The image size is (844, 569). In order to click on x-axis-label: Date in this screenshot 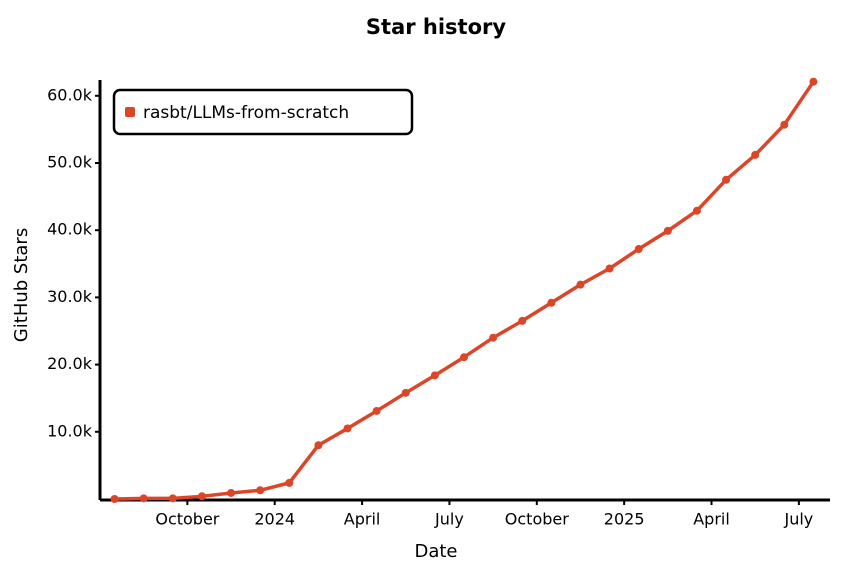, I will do `click(435, 551)`.